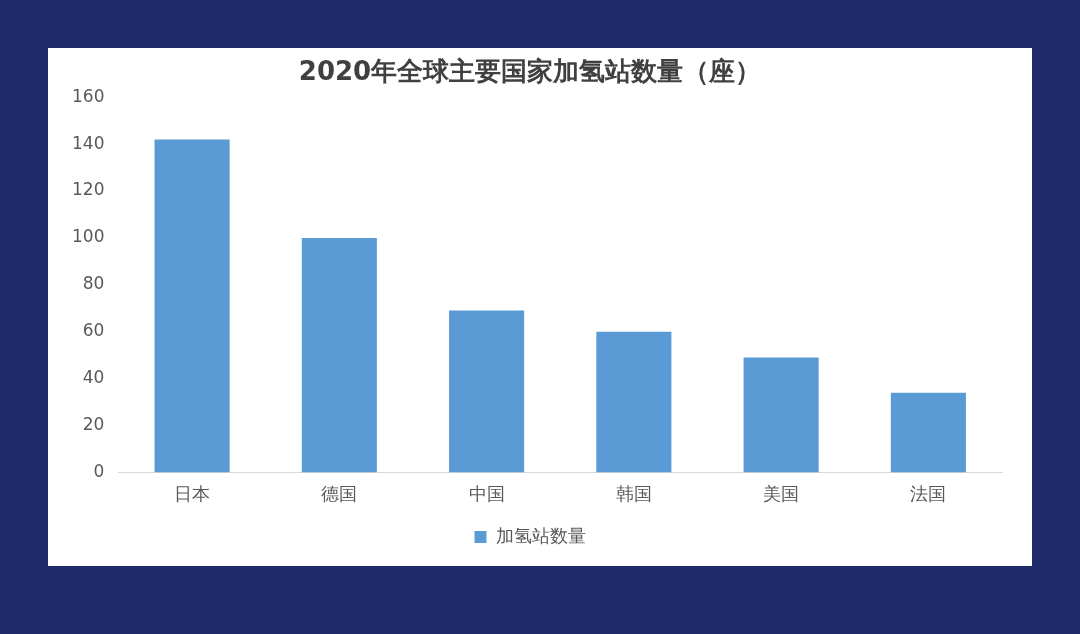 The image size is (1080, 634). I want to click on y-tick-label: 60, so click(93, 330).